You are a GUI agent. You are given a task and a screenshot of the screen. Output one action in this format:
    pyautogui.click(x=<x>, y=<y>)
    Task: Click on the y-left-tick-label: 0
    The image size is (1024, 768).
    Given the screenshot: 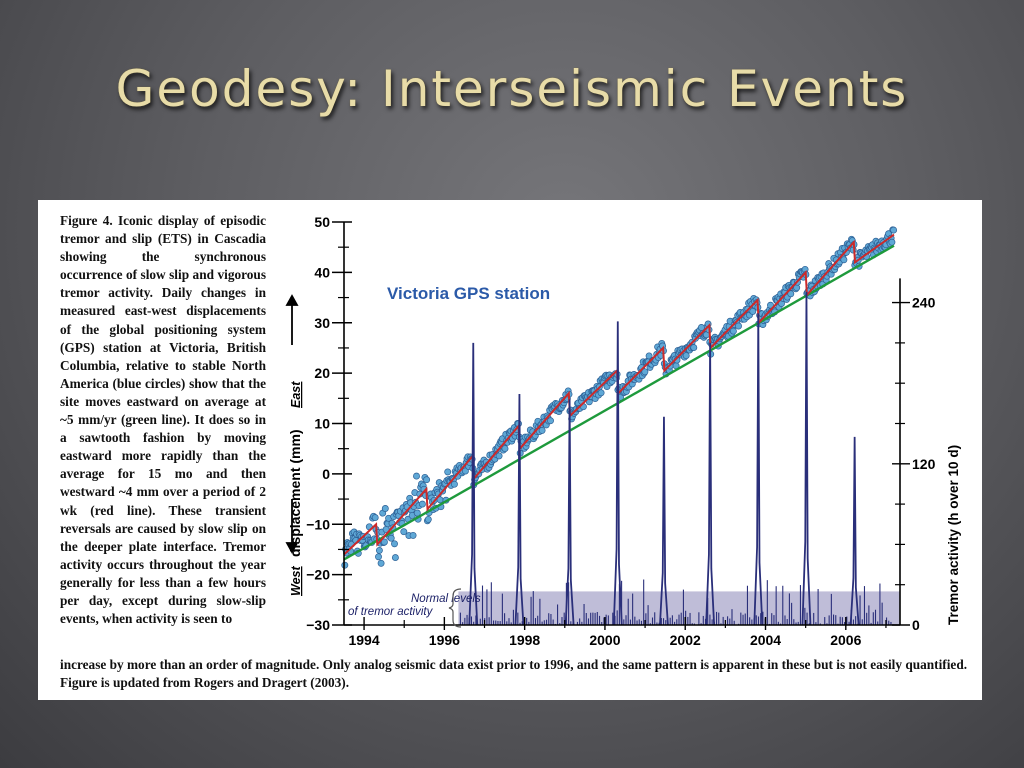 What is the action you would take?
    pyautogui.click(x=326, y=474)
    